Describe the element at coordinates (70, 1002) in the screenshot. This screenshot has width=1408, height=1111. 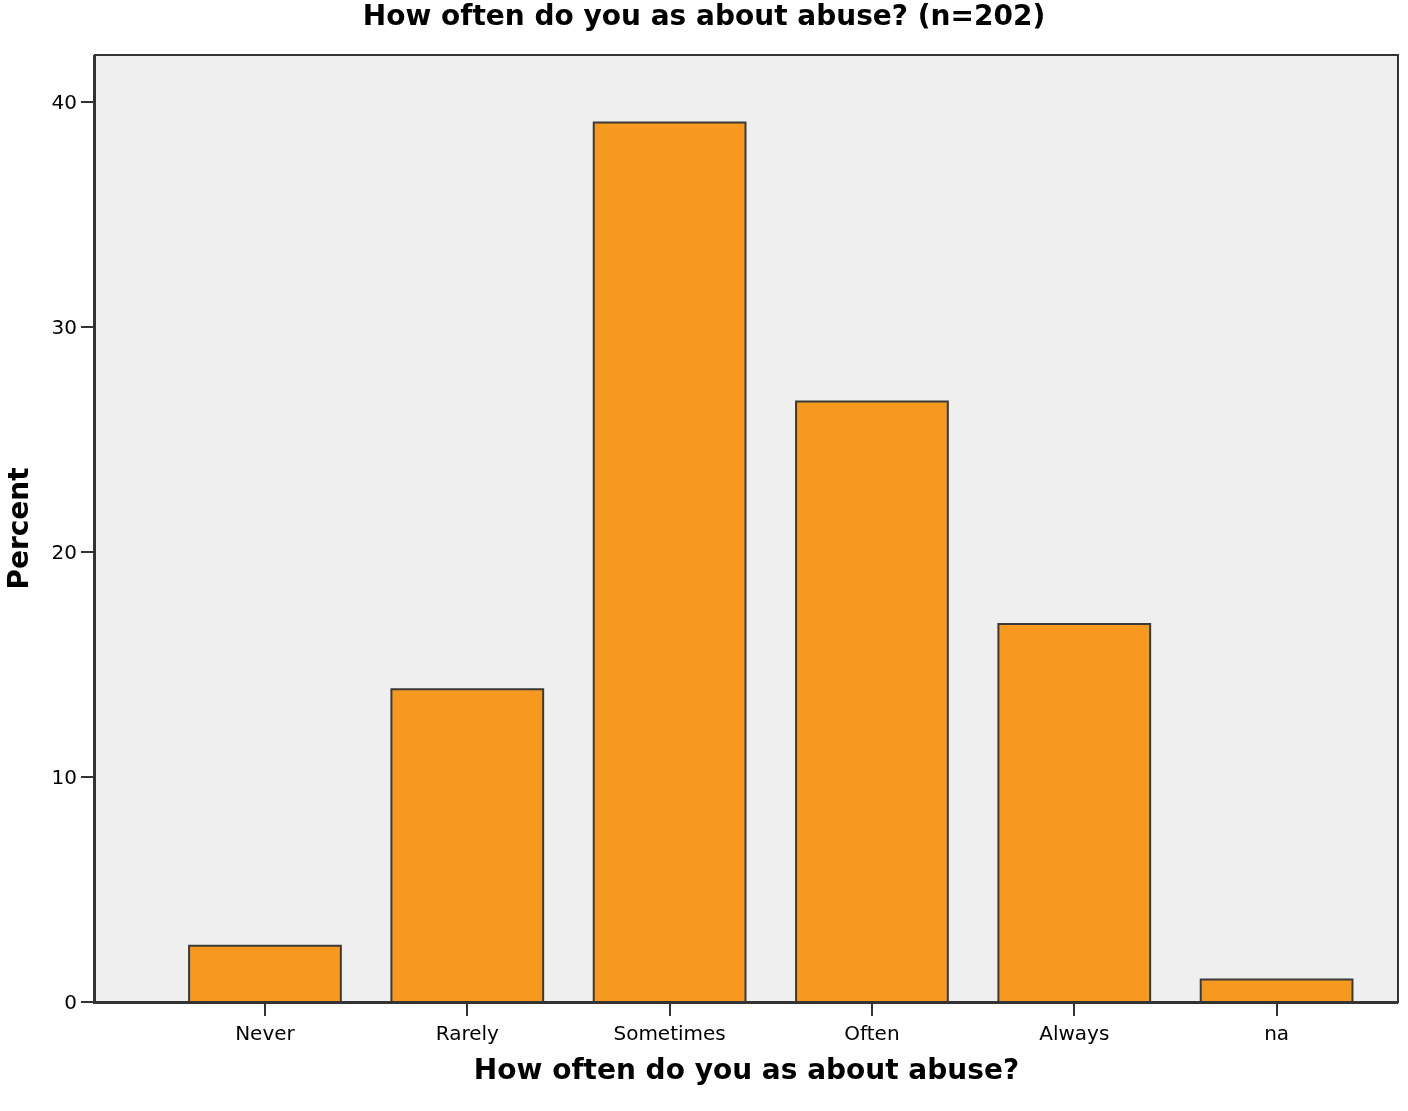
I see `y-tick-label: 0` at that location.